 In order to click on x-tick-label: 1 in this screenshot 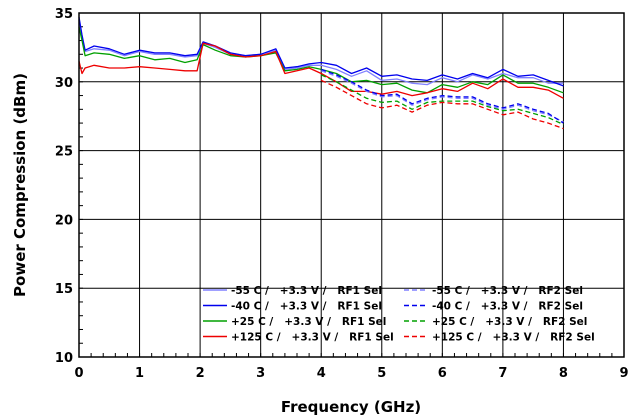, I will do `click(139, 373)`.